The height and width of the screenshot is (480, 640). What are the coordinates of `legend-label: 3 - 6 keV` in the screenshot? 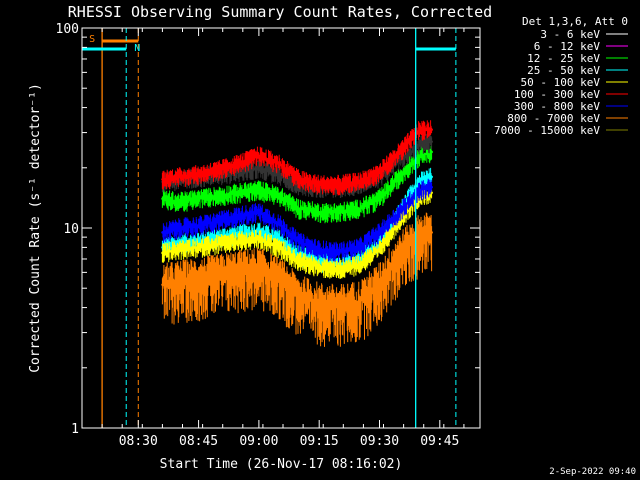 It's located at (570, 34).